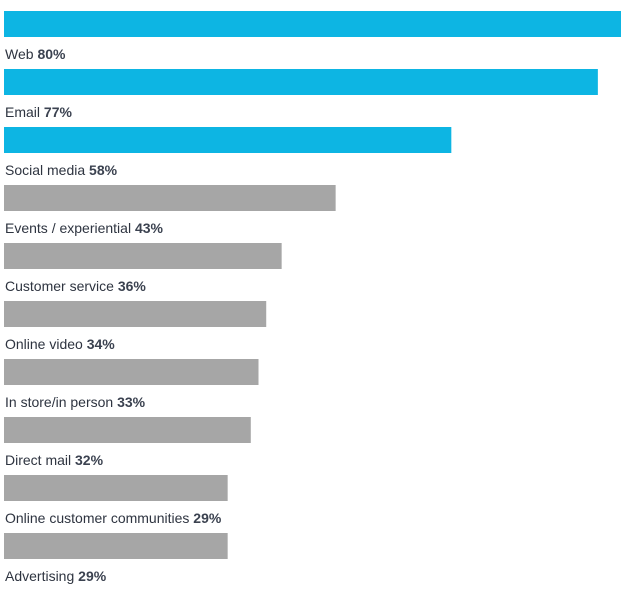 The width and height of the screenshot is (644, 595). Describe the element at coordinates (131, 402) in the screenshot. I see `value-label: 33%` at that location.